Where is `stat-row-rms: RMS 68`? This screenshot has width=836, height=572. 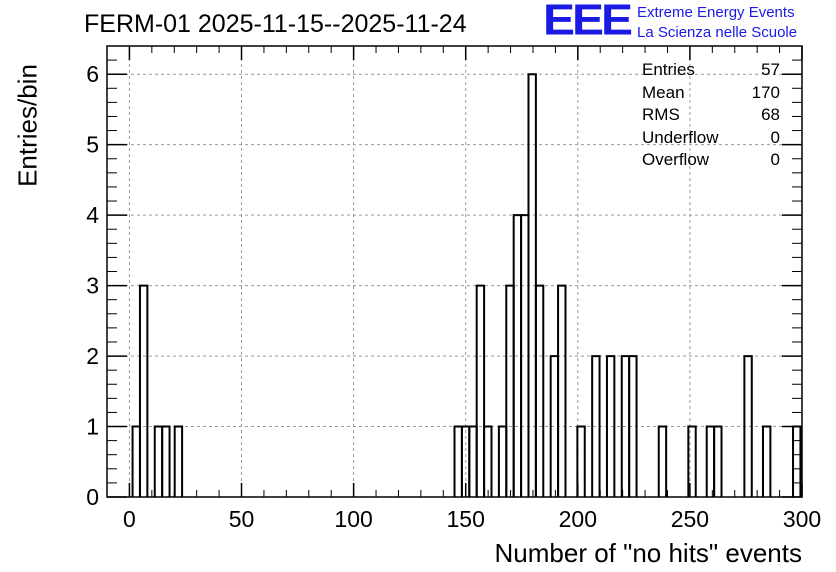
stat-row-rms: RMS 68 is located at coordinates (711, 115).